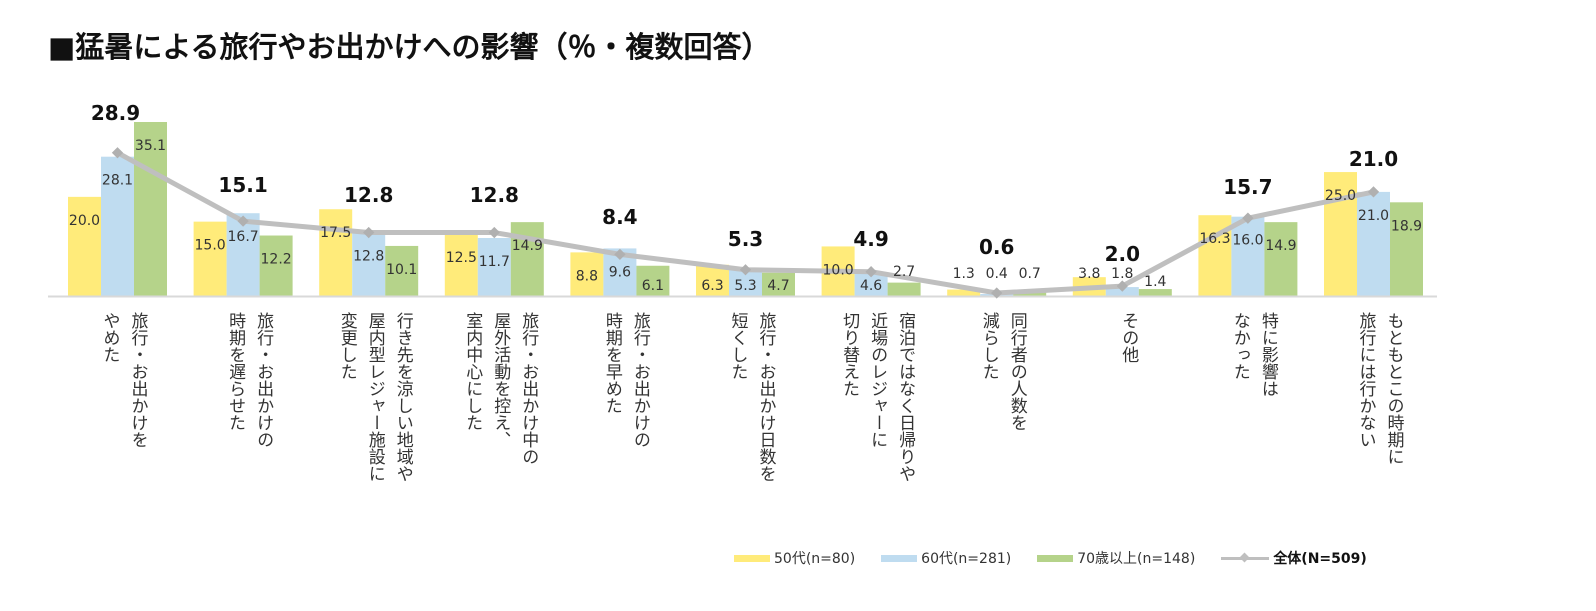  I want to click on bar-value-label: 16.3, so click(1214, 239).